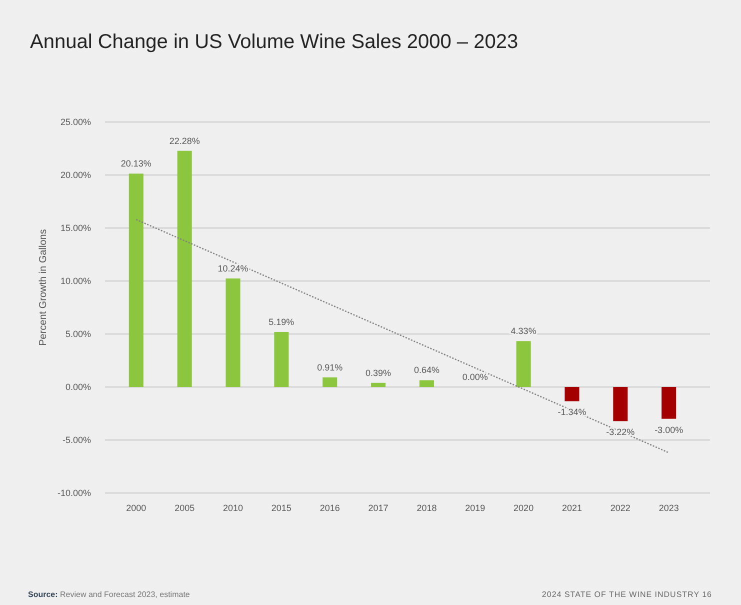 Image resolution: width=741 pixels, height=605 pixels. What do you see at coordinates (136, 163) in the screenshot?
I see `data-label: 20.13%` at bounding box center [136, 163].